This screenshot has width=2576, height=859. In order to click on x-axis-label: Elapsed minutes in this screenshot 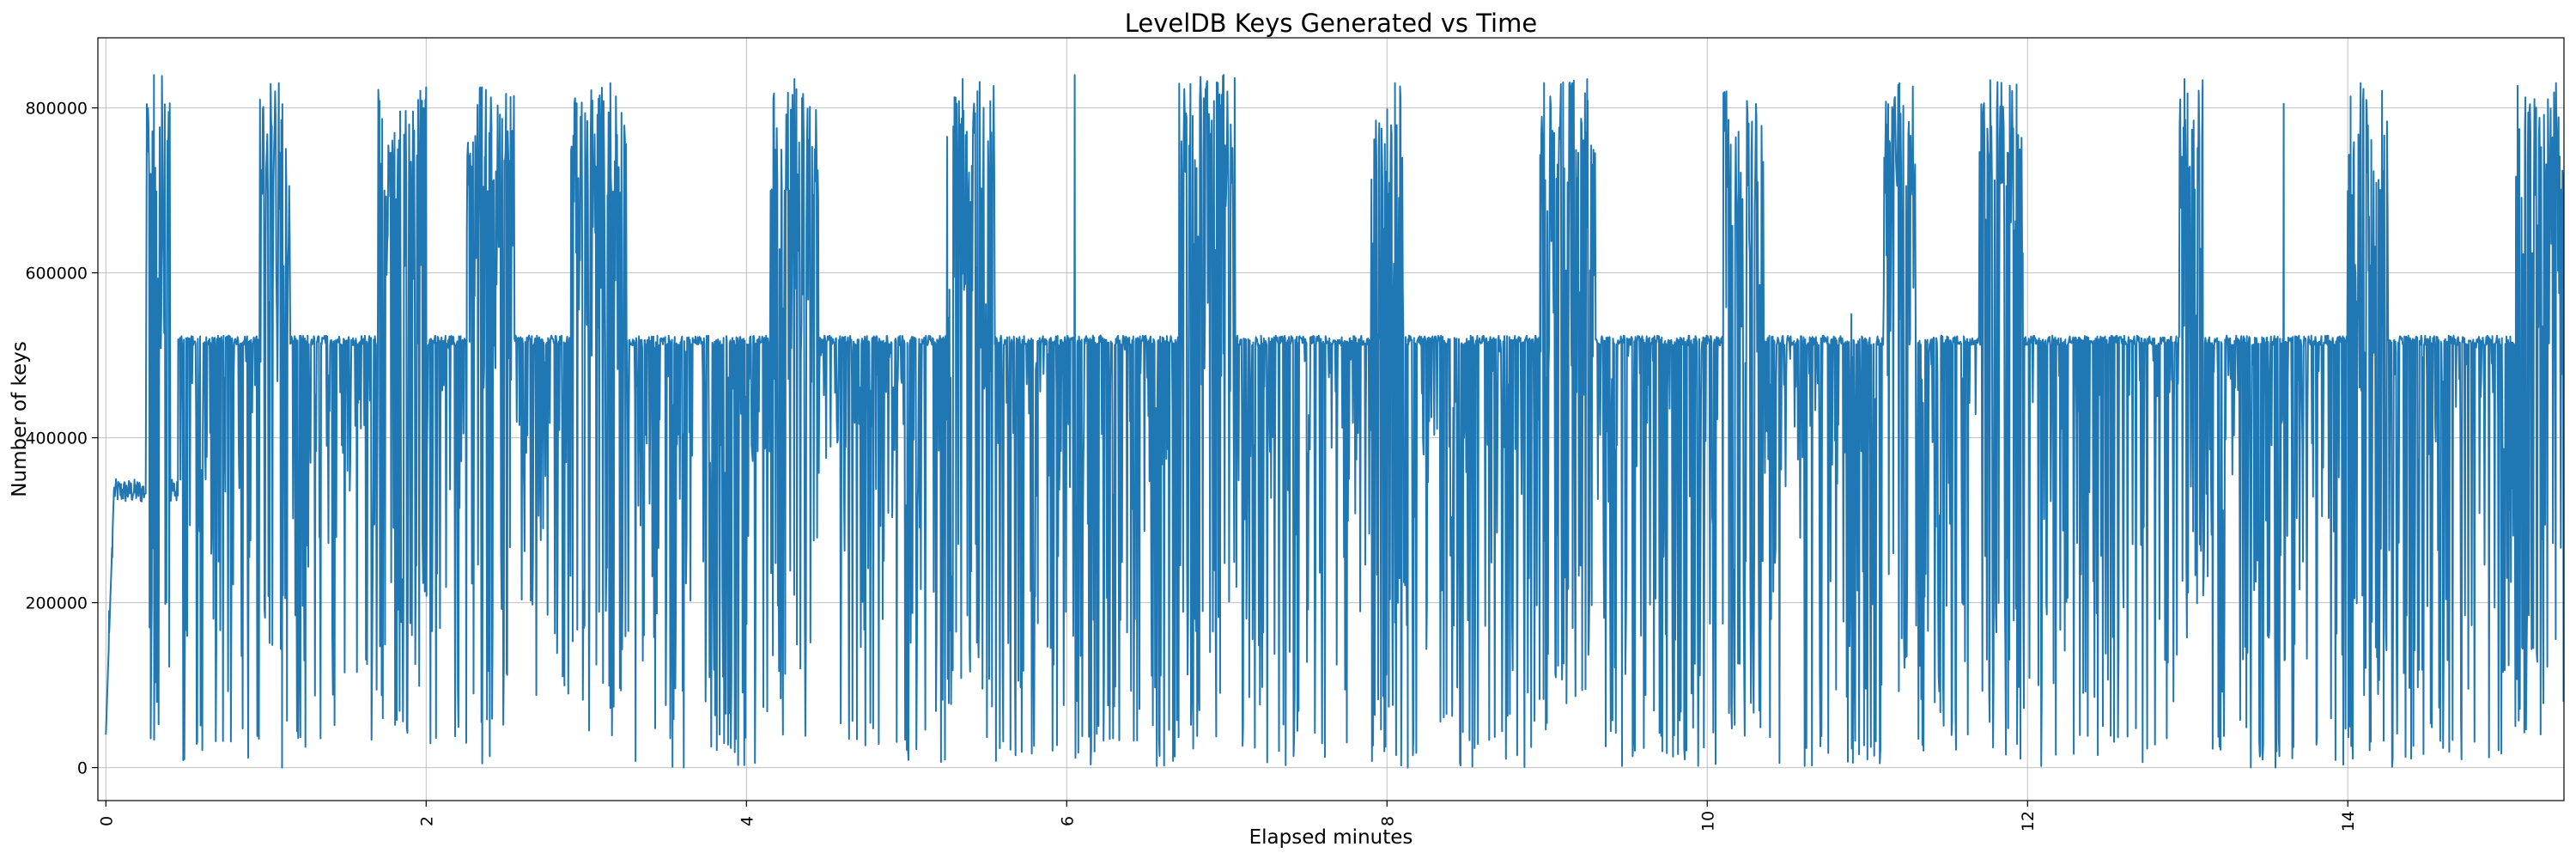, I will do `click(1331, 837)`.